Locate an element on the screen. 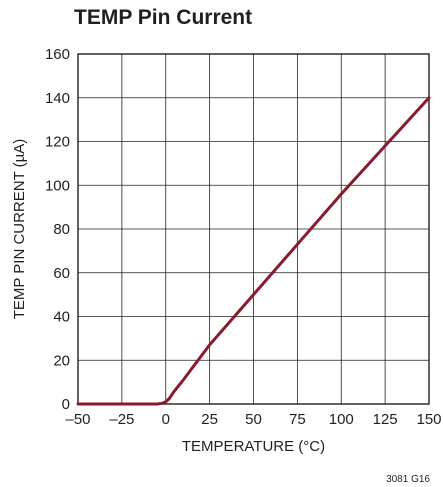 This screenshot has width=443, height=487. y-axis-ticks: 0 20 40 60 80 100 120 140 160 is located at coordinates (57, 229).